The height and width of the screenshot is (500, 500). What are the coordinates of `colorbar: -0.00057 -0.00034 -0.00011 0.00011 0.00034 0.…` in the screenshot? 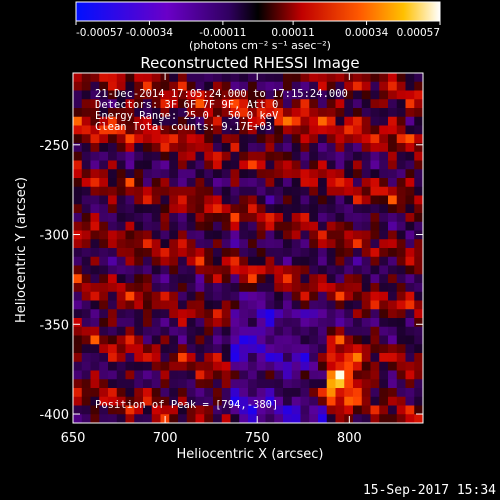 It's located at (258, 26).